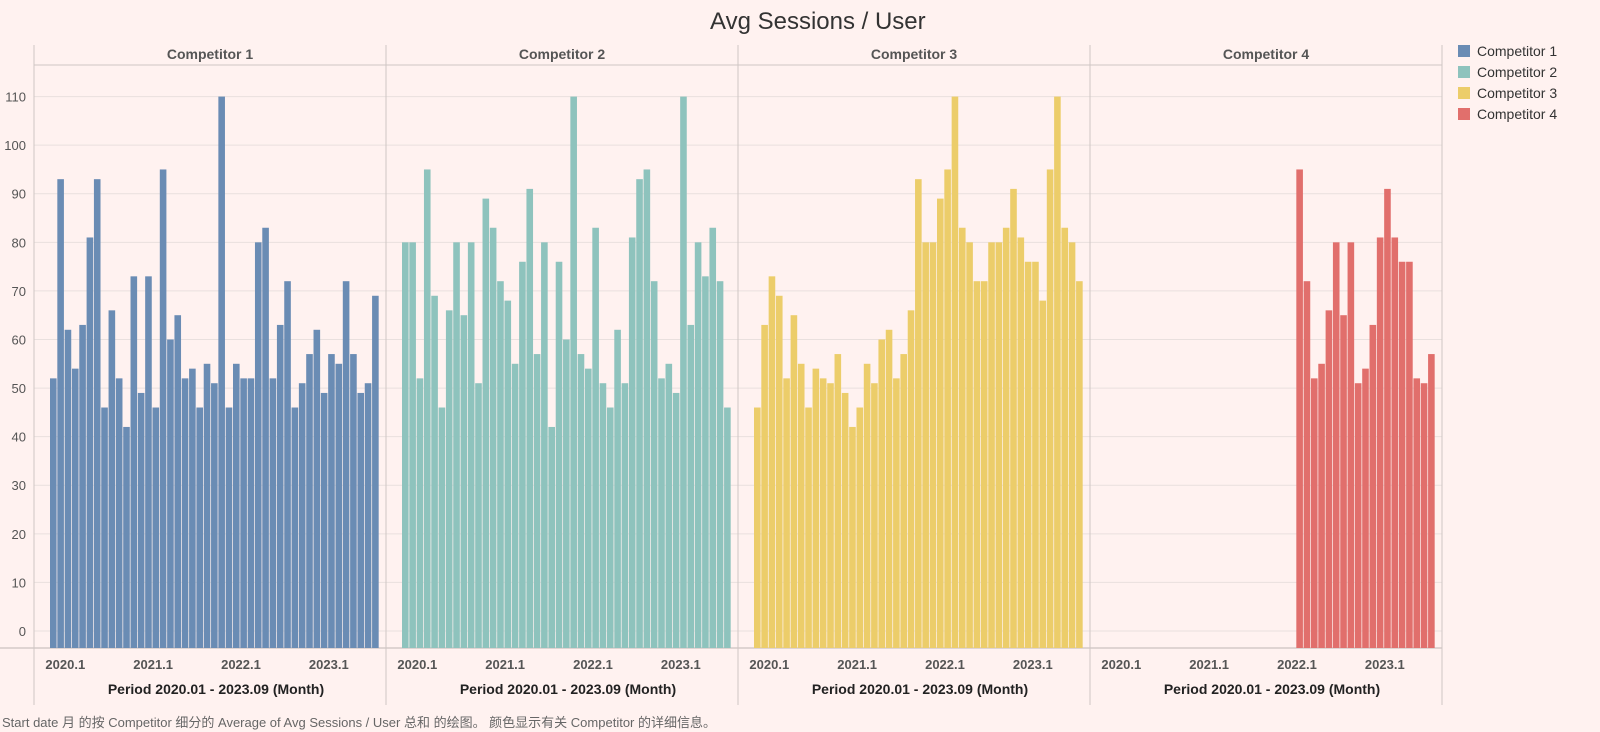  Describe the element at coordinates (19, 437) in the screenshot. I see `y-tick-label: 40` at that location.